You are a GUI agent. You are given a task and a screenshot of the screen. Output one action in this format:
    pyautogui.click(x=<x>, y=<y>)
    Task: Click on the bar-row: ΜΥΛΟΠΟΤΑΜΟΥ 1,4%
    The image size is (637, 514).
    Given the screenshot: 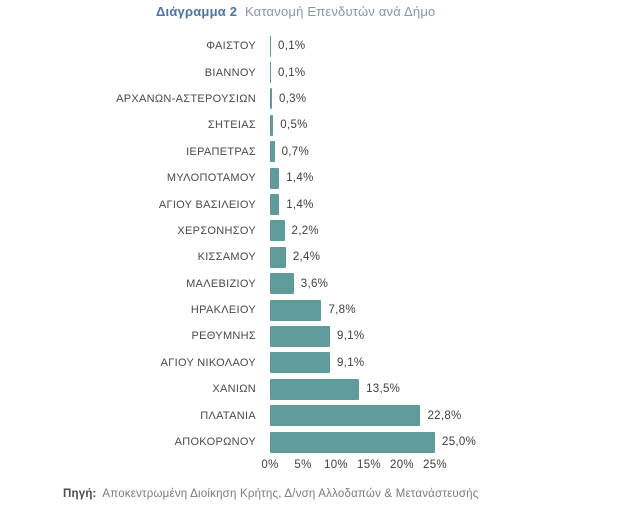 What is the action you would take?
    pyautogui.click(x=318, y=178)
    